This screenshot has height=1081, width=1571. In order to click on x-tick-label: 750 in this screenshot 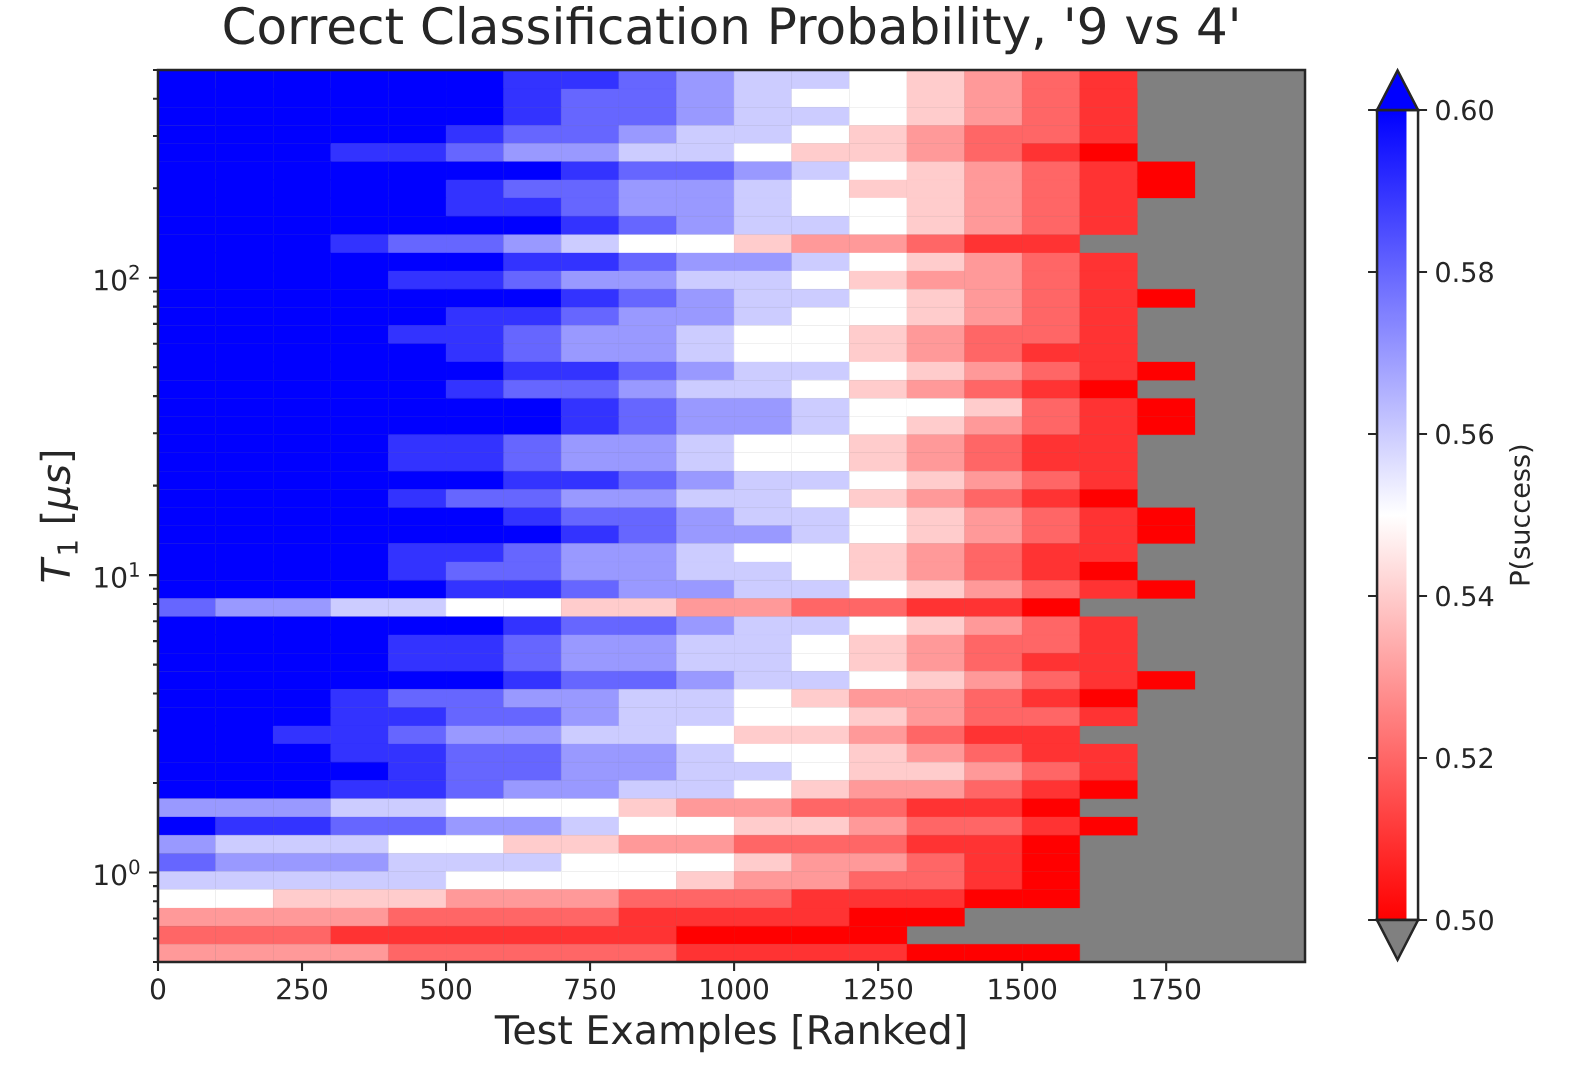, I will do `click(590, 989)`.